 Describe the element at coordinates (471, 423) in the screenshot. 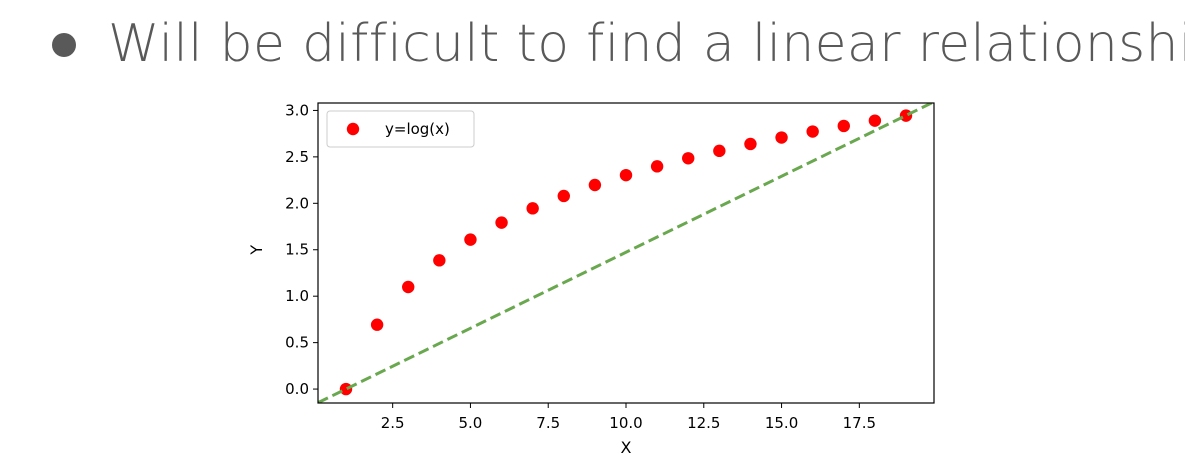

I see `x-tick-label: 5.0` at that location.